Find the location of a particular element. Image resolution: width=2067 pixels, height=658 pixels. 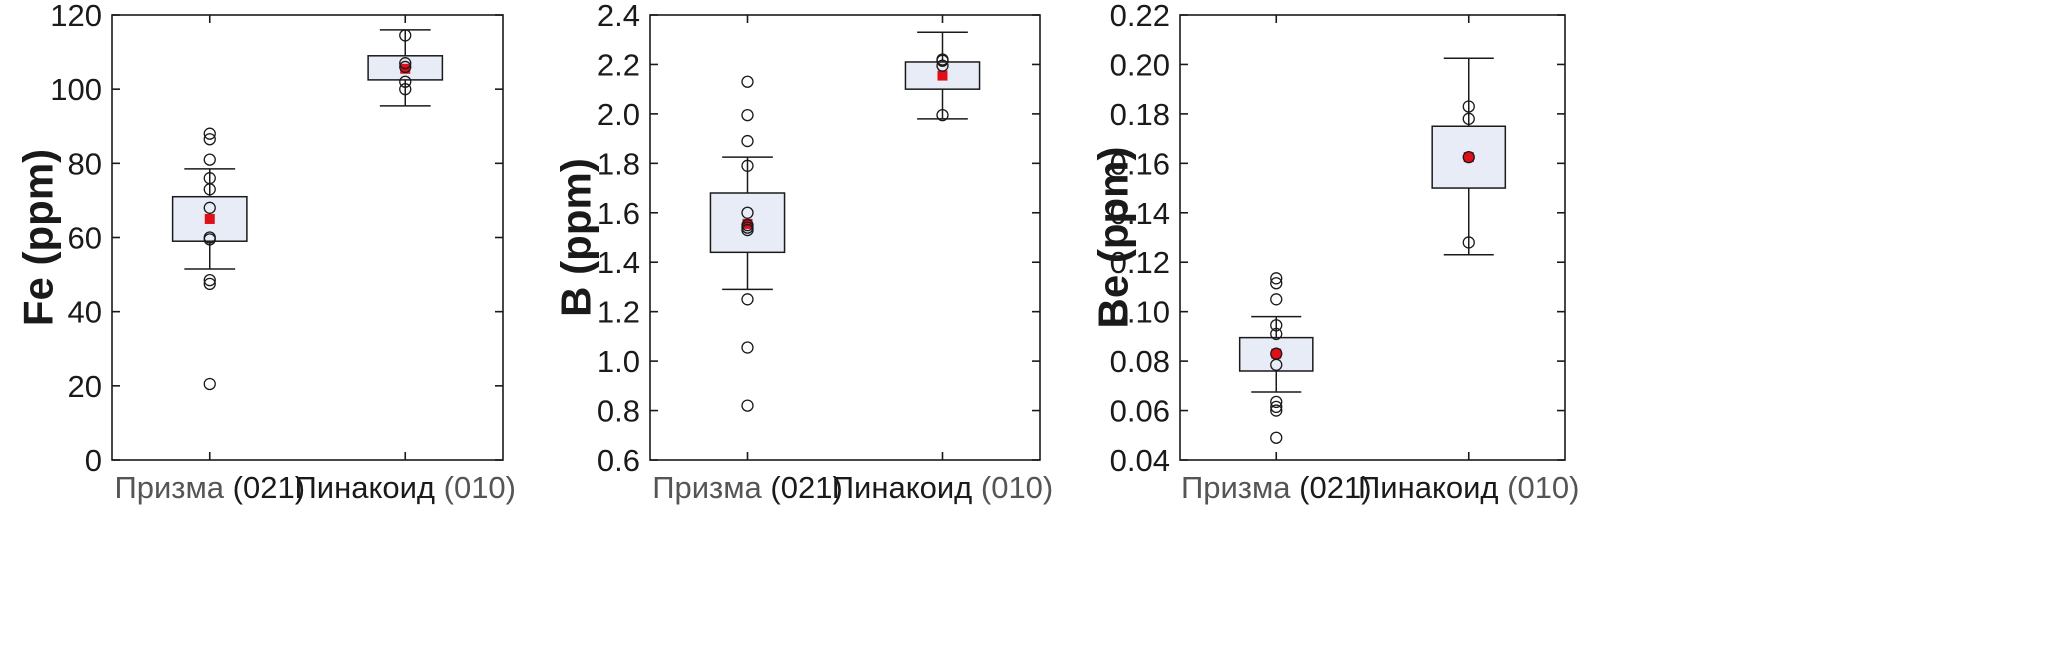

y-tick-label: 0.18 is located at coordinates (1140, 114).